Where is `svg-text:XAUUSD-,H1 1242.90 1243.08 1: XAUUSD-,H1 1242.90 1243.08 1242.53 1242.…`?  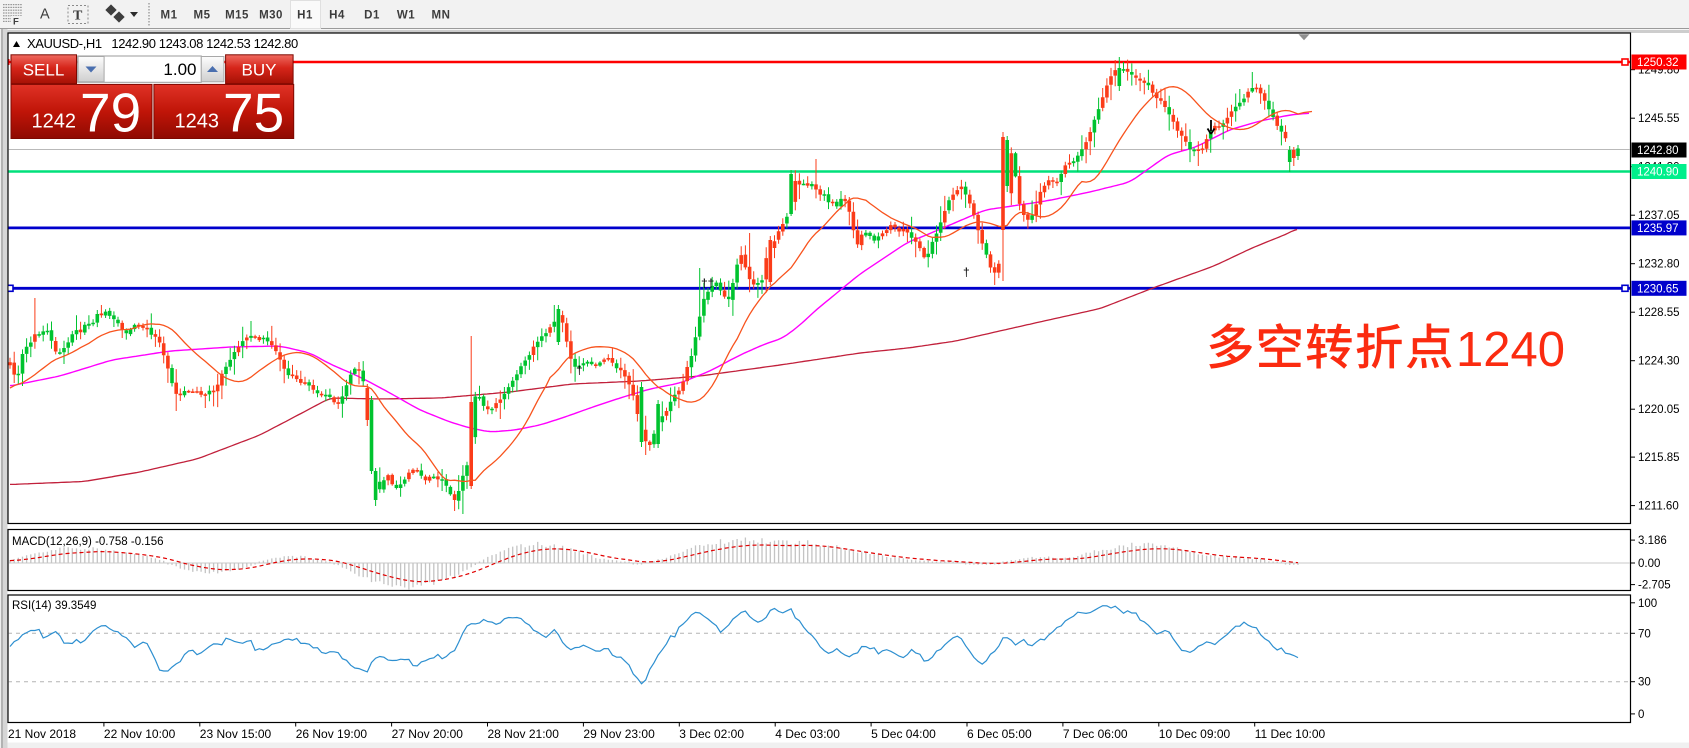 svg-text:XAUUSD-,H1 1242.90 1243.08 1: XAUUSD-,H1 1242.90 1243.08 1242.53 1242.… is located at coordinates (162, 43).